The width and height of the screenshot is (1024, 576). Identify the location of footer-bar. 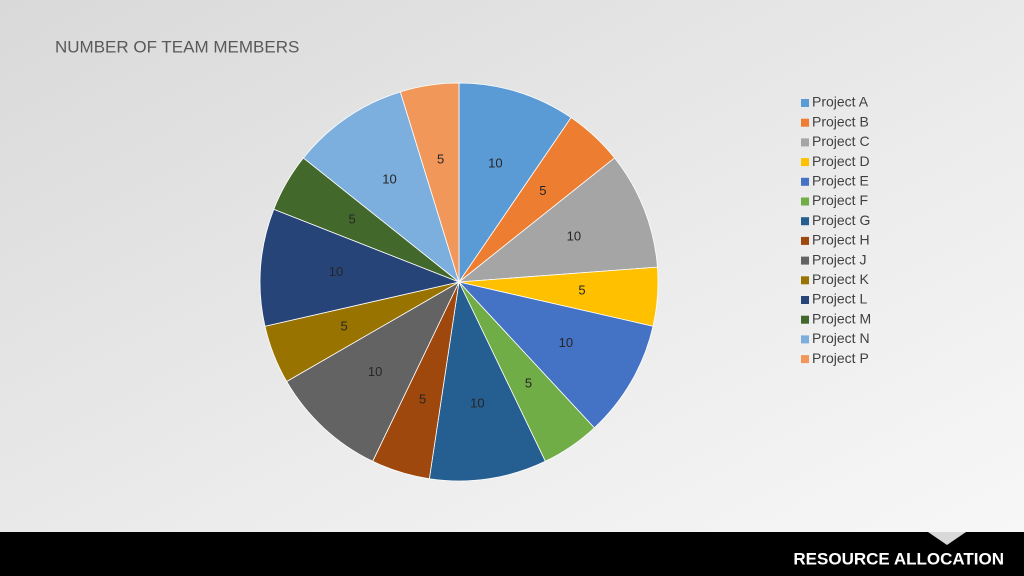
(512, 554).